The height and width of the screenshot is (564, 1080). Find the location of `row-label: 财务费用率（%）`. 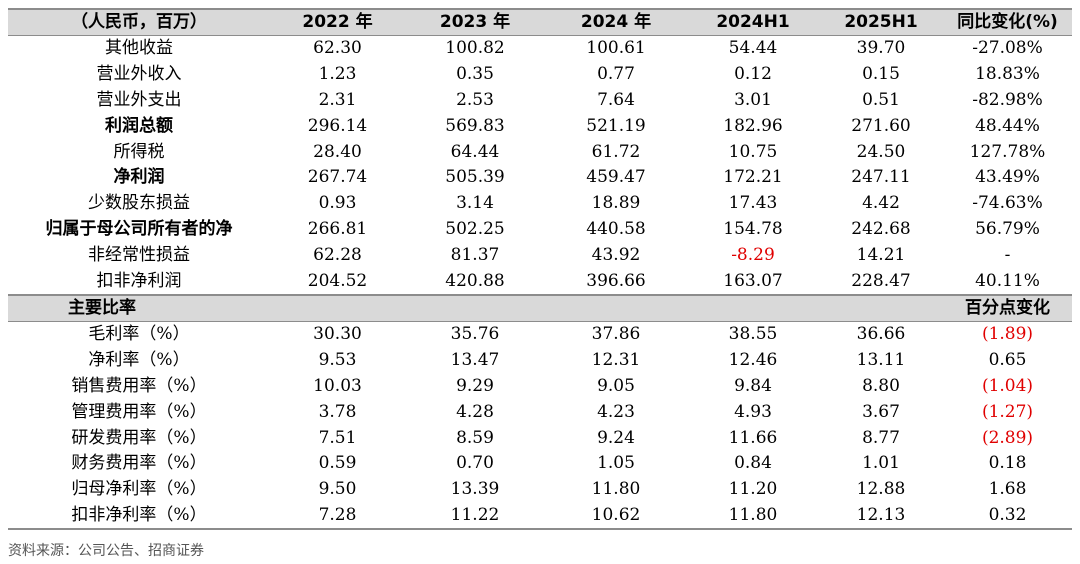

row-label: 财务费用率（%） is located at coordinates (139, 463).